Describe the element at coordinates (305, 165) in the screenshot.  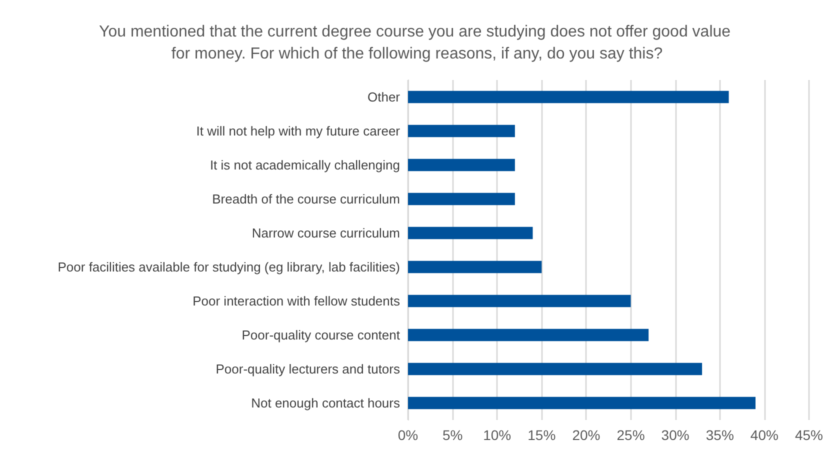
I see `y-tick-label: It is not academically challenging` at that location.